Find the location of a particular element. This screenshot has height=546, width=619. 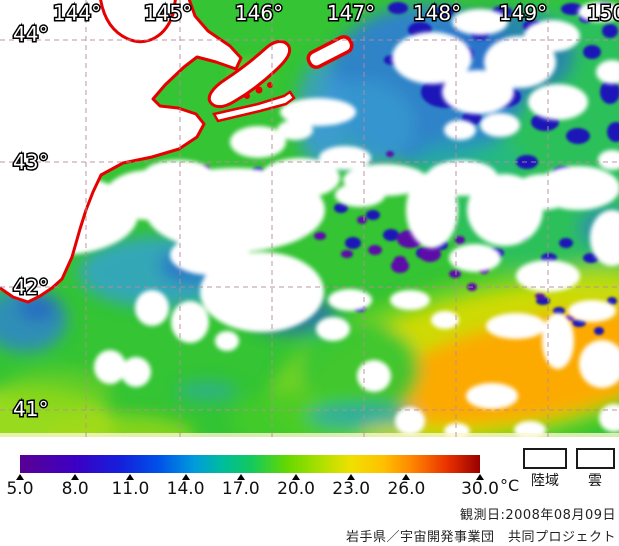

legend-label-cloud: 雲 is located at coordinates (595, 481).